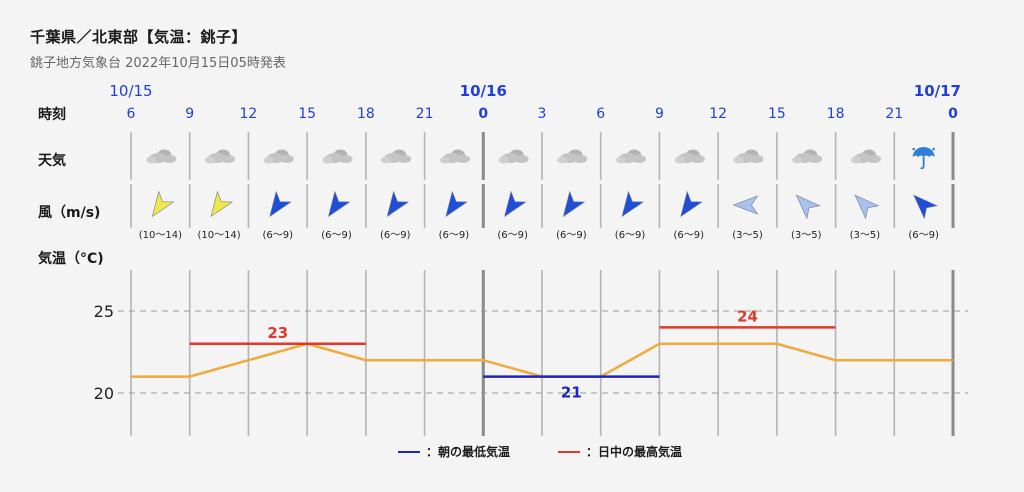 The width and height of the screenshot is (1024, 492). I want to click on time-row-label: 時刻, so click(52, 115).